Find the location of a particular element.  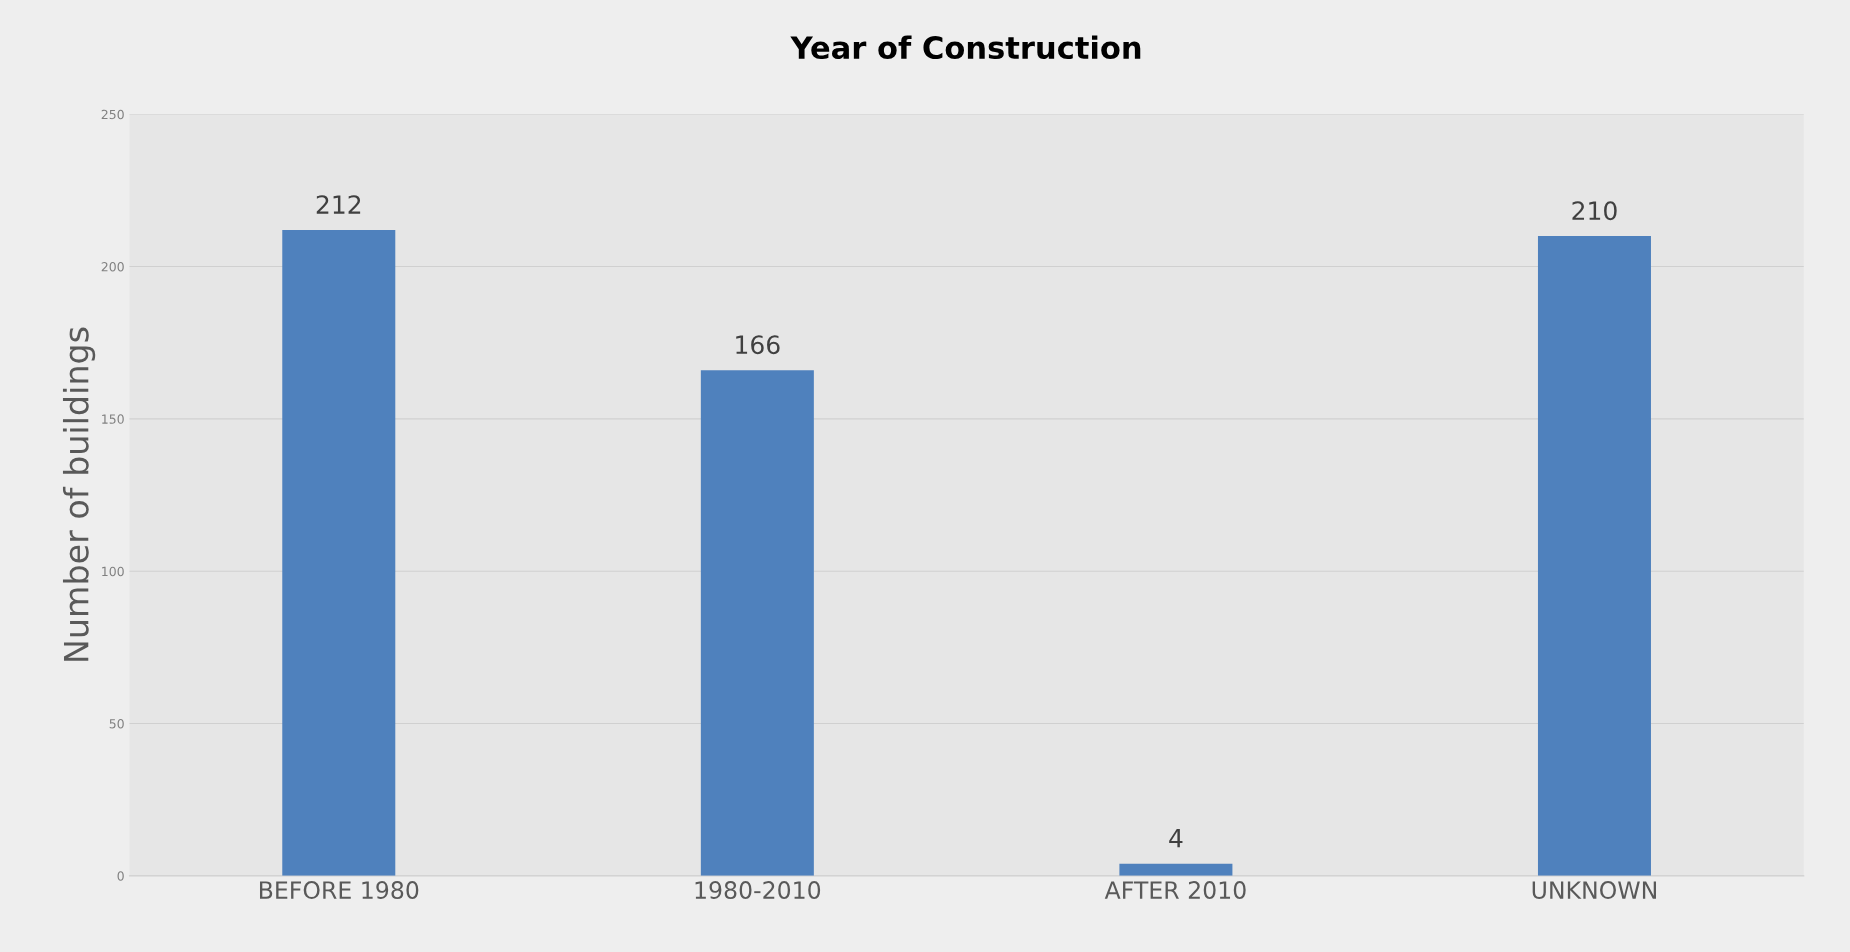

y-tick-label: 250 is located at coordinates (112, 114).